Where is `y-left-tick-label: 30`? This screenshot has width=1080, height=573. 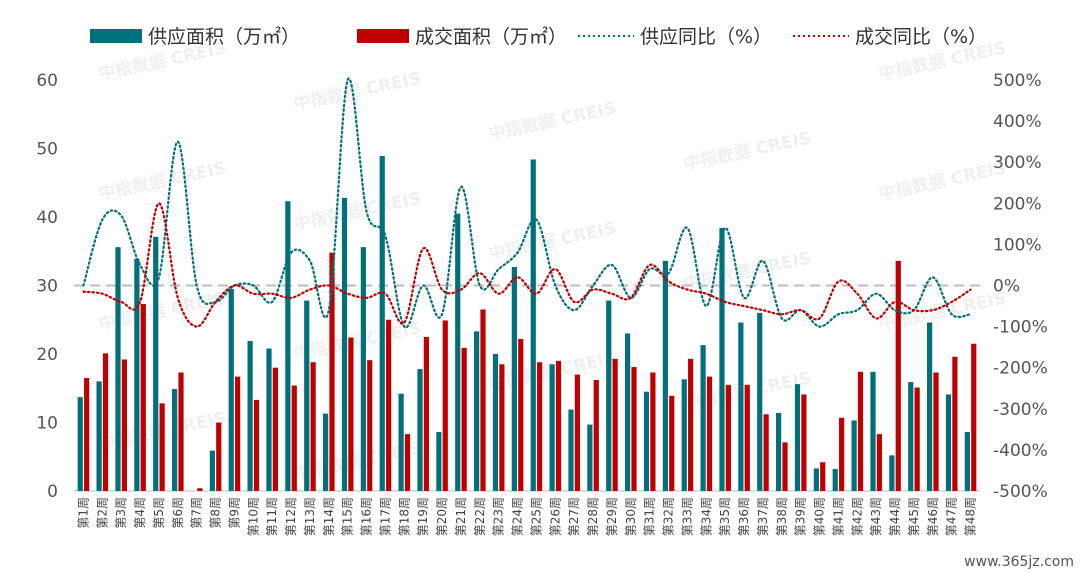 y-left-tick-label: 30 is located at coordinates (47, 287).